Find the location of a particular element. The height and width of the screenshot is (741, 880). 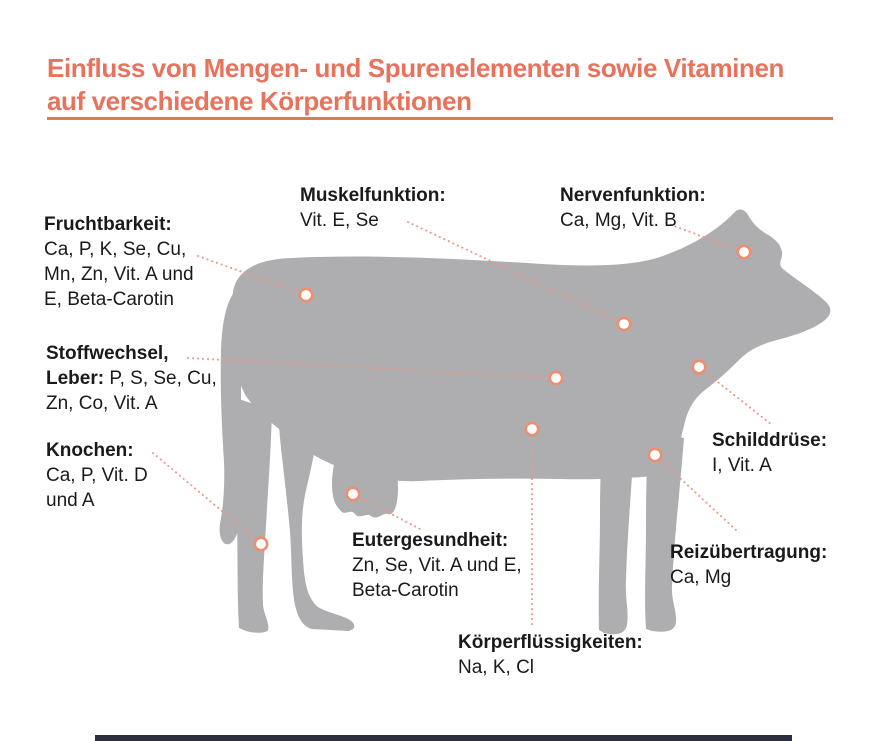

label-reizuebertragung: Reizübertragung: Ca, Mg is located at coordinates (748, 565).